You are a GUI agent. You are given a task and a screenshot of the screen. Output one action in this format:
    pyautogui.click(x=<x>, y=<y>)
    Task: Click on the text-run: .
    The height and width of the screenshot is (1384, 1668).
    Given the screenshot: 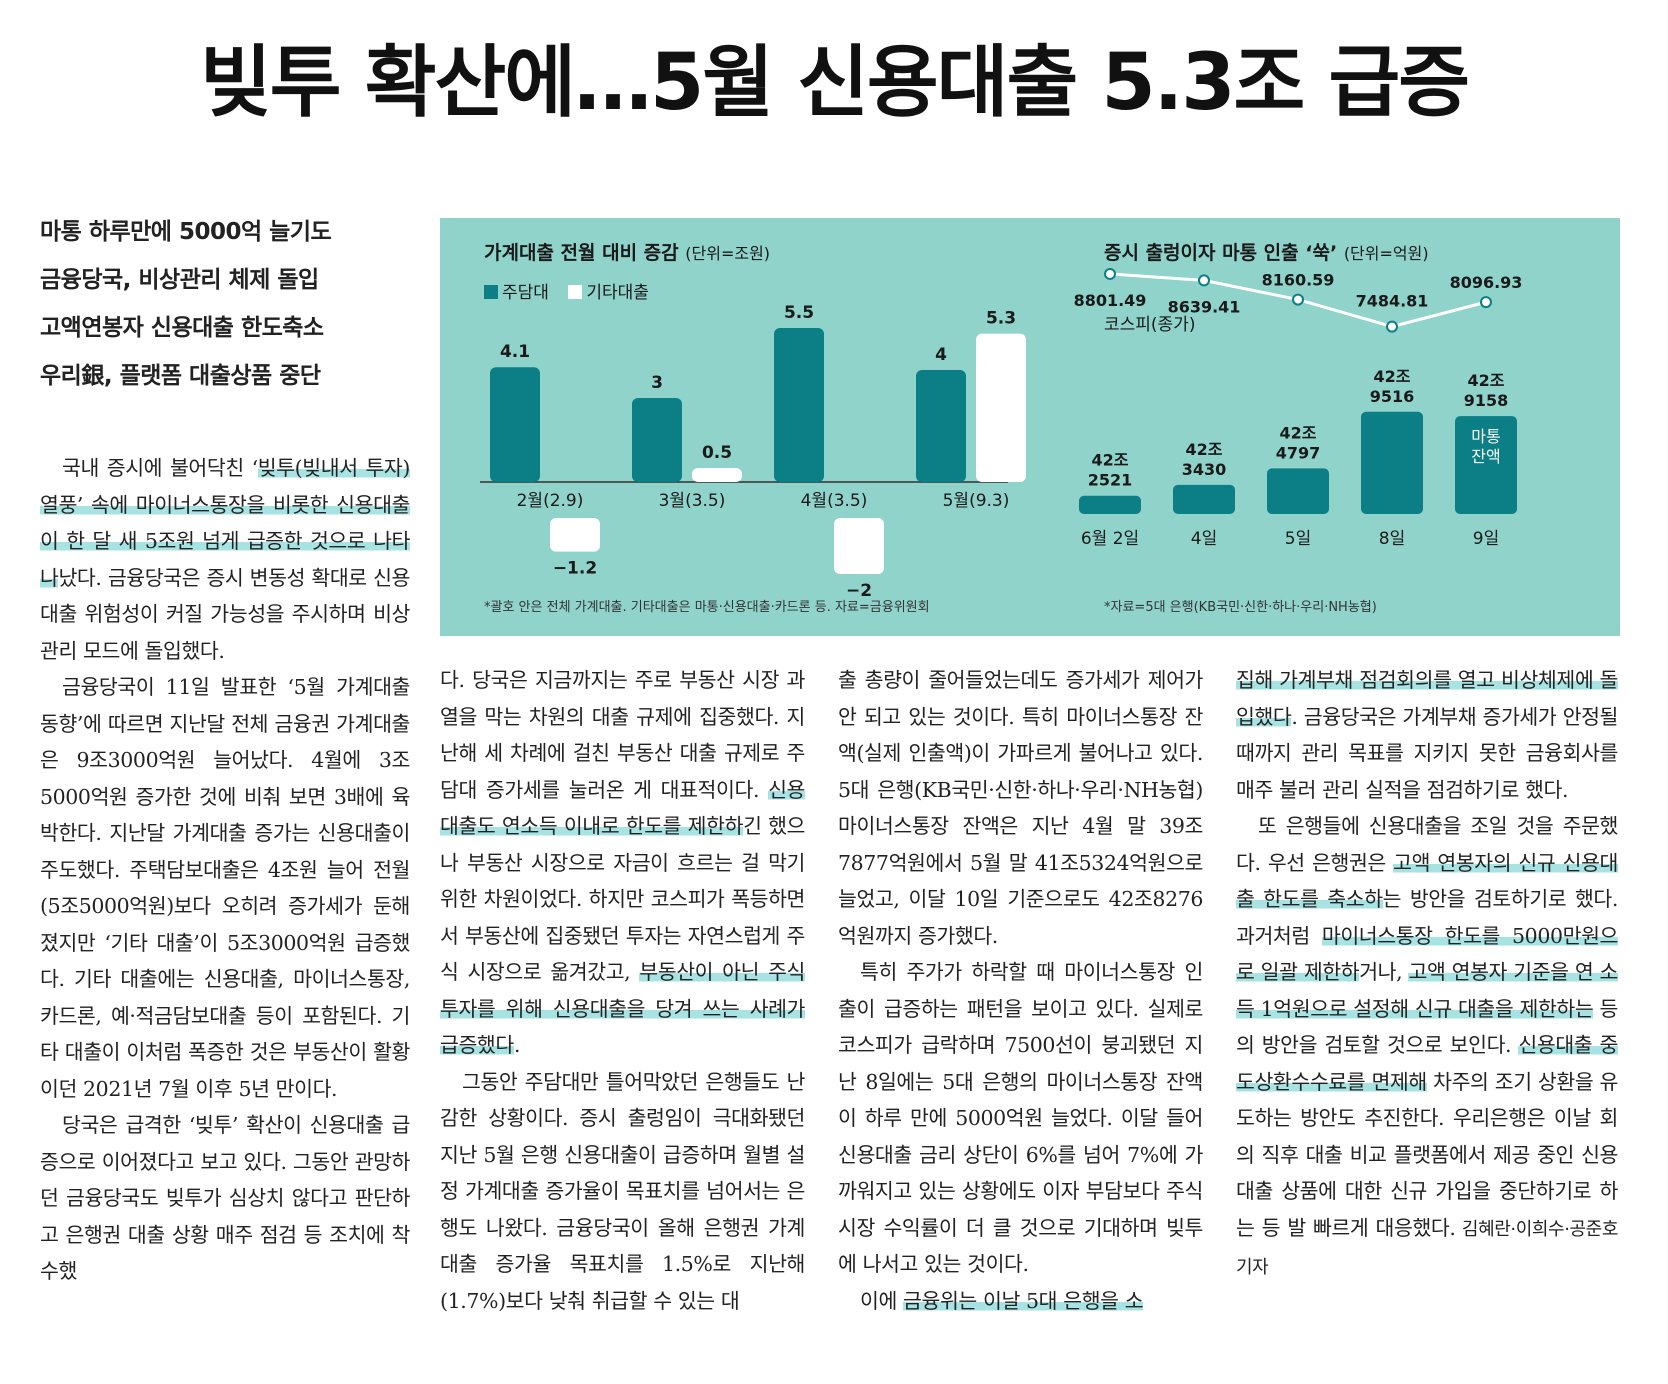 What is the action you would take?
    pyautogui.click(x=517, y=1045)
    